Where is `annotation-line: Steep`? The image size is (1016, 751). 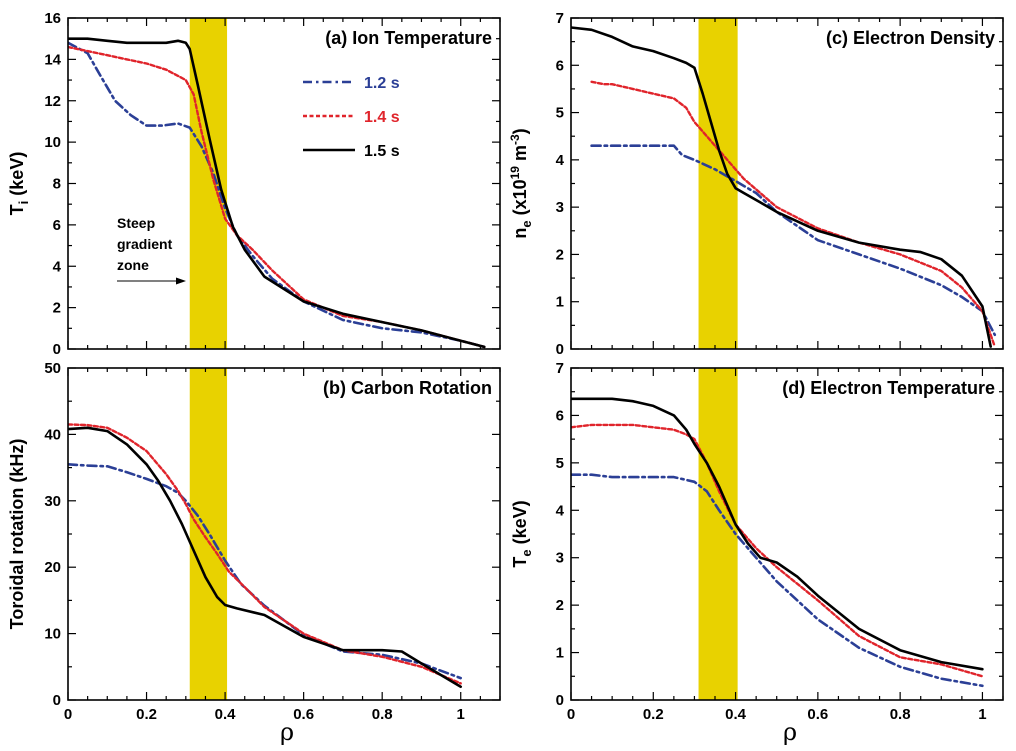 annotation-line: Steep is located at coordinates (136, 223).